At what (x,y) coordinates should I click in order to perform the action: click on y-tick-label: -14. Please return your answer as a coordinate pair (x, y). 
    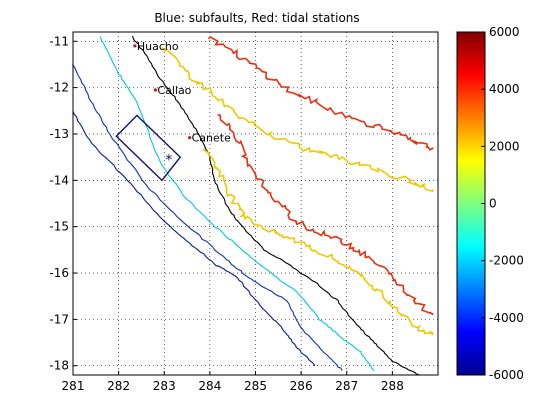
    Looking at the image, I should click on (59, 180).